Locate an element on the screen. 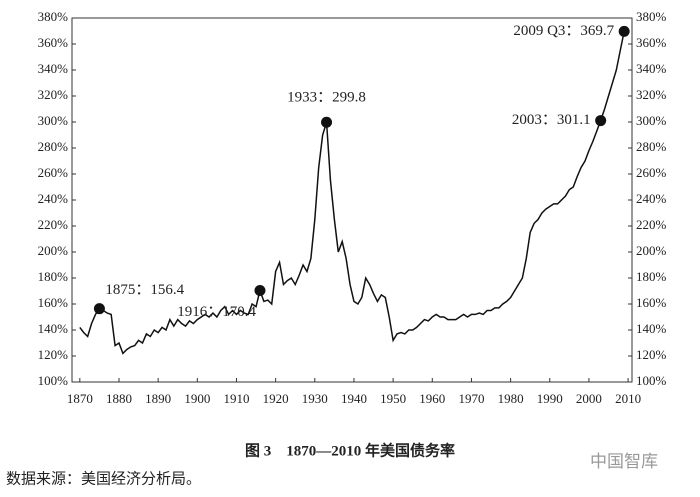 This screenshot has height=497, width=700. annotation-label: 2003：301.1 is located at coordinates (551, 120).